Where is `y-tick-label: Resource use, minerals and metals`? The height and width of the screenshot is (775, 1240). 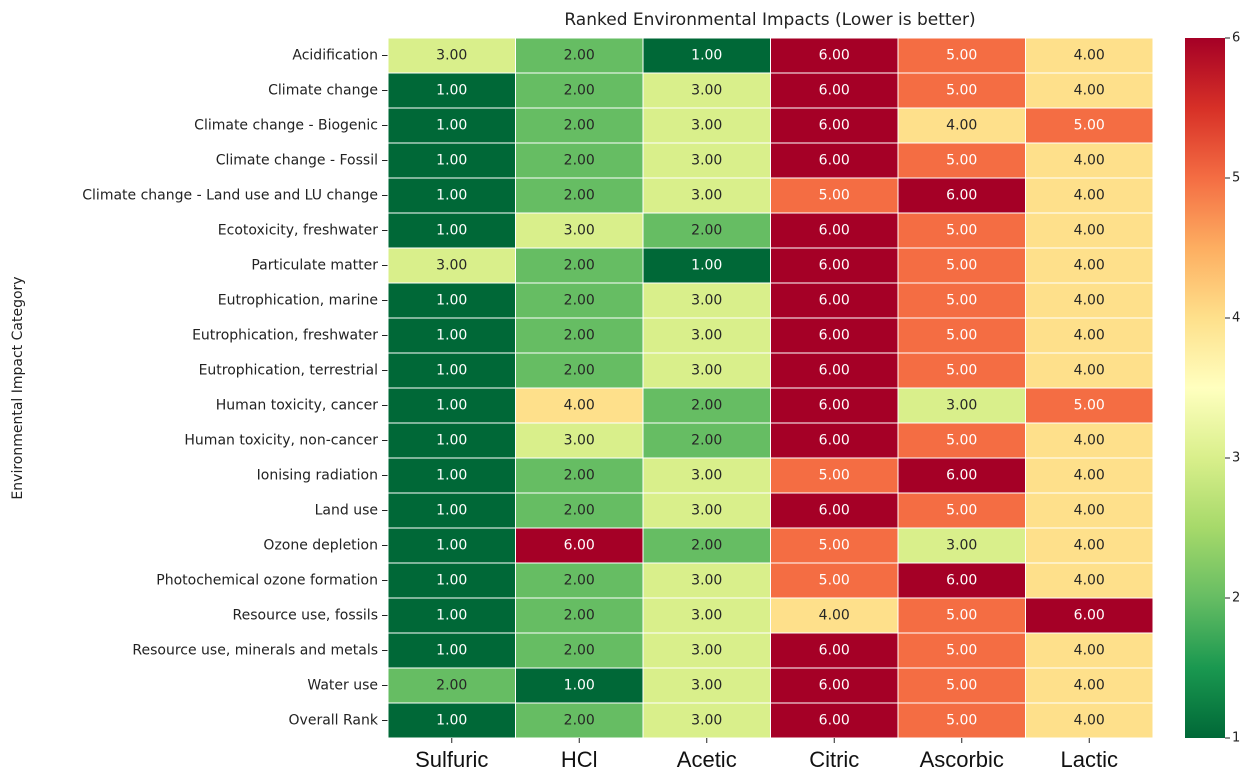
y-tick-label: Resource use, minerals and metals is located at coordinates (255, 651).